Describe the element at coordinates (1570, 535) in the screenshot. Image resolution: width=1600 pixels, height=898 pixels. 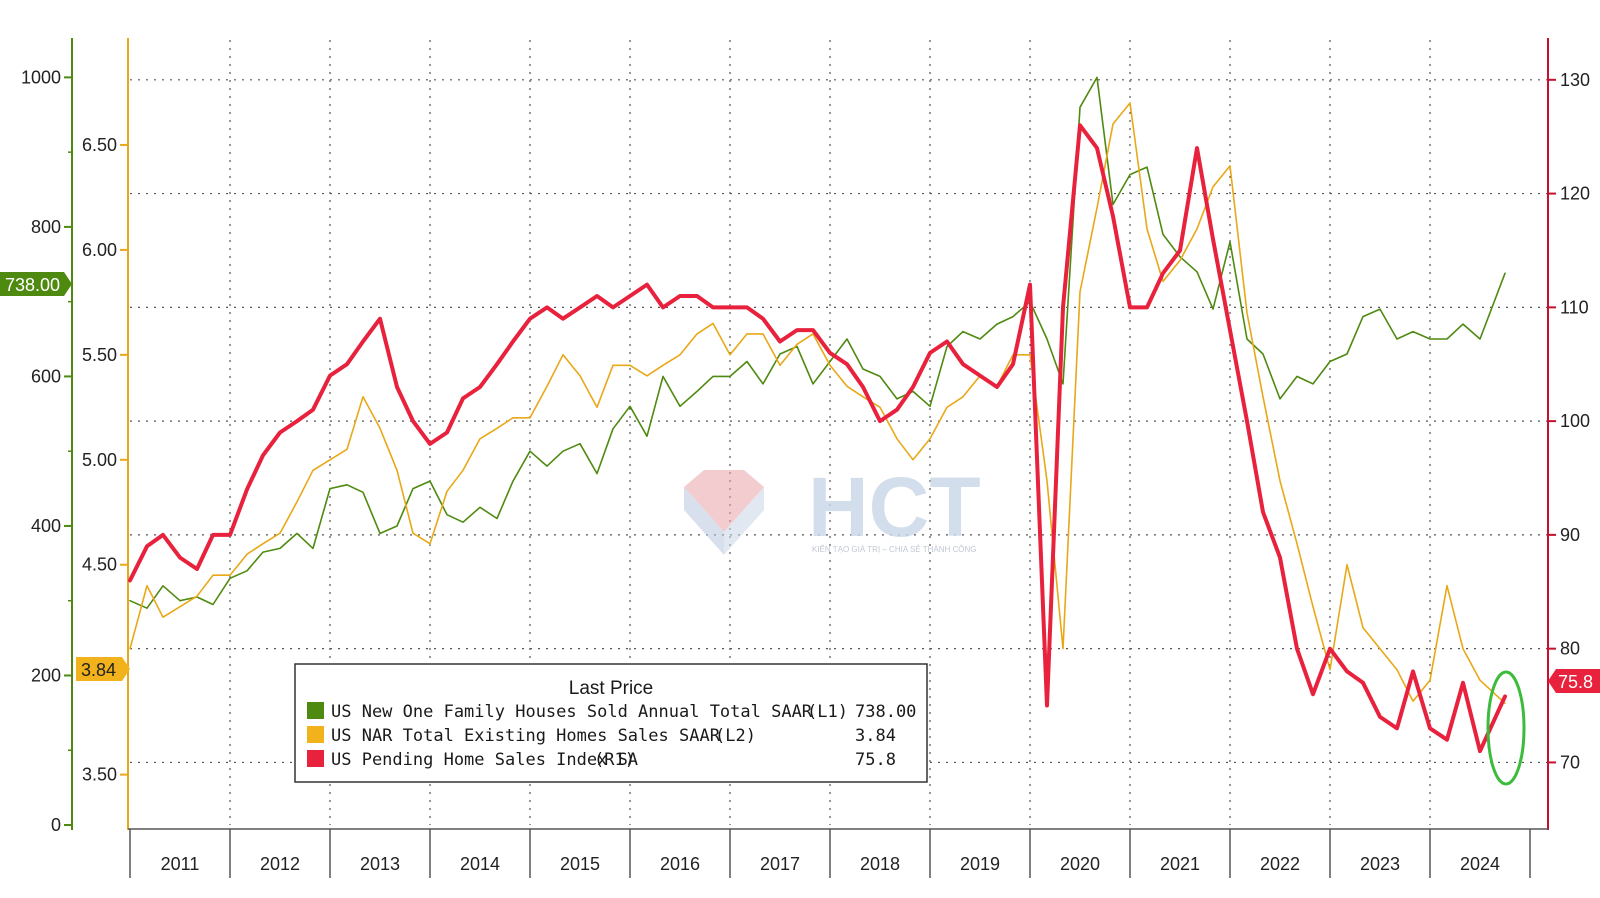
I see `axis-r1-tick-label: 90` at that location.